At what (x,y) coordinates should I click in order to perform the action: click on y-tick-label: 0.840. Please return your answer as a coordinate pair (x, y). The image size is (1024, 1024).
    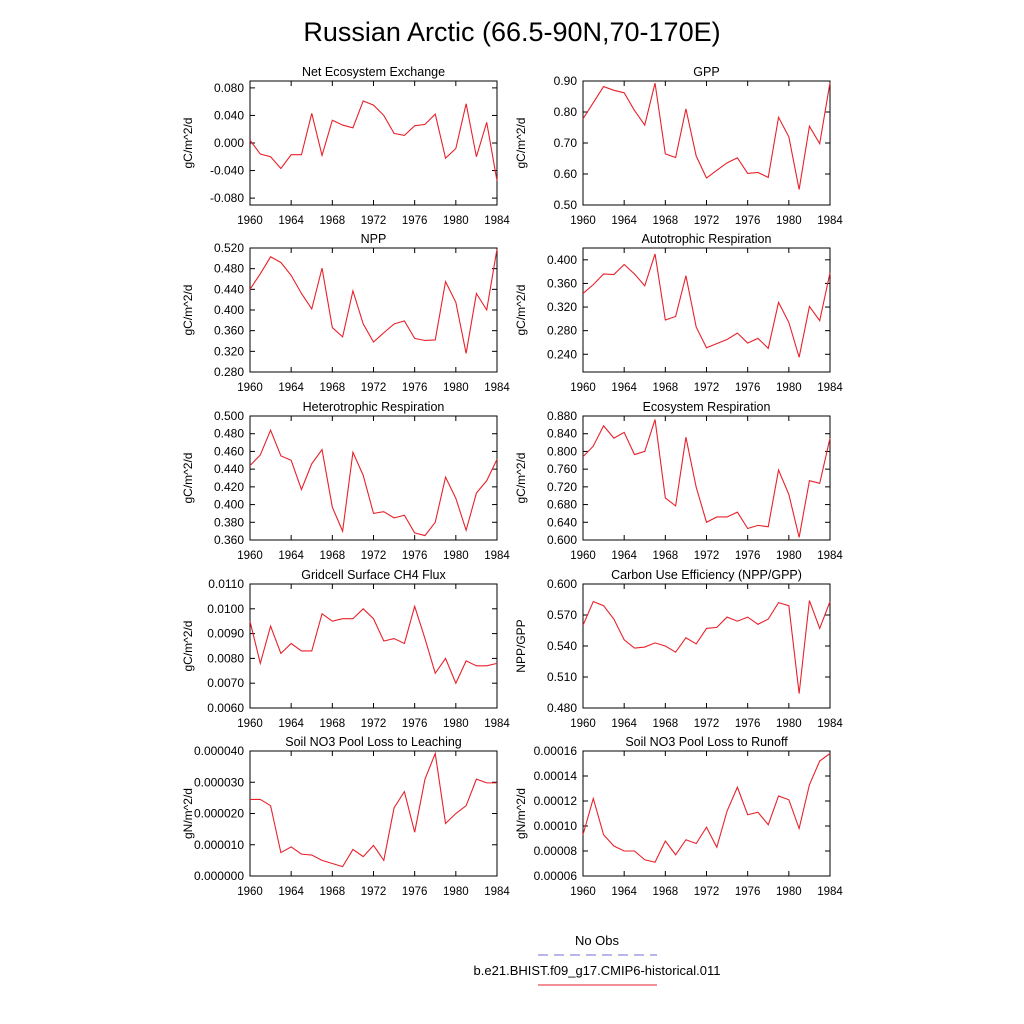
    Looking at the image, I should click on (562, 434).